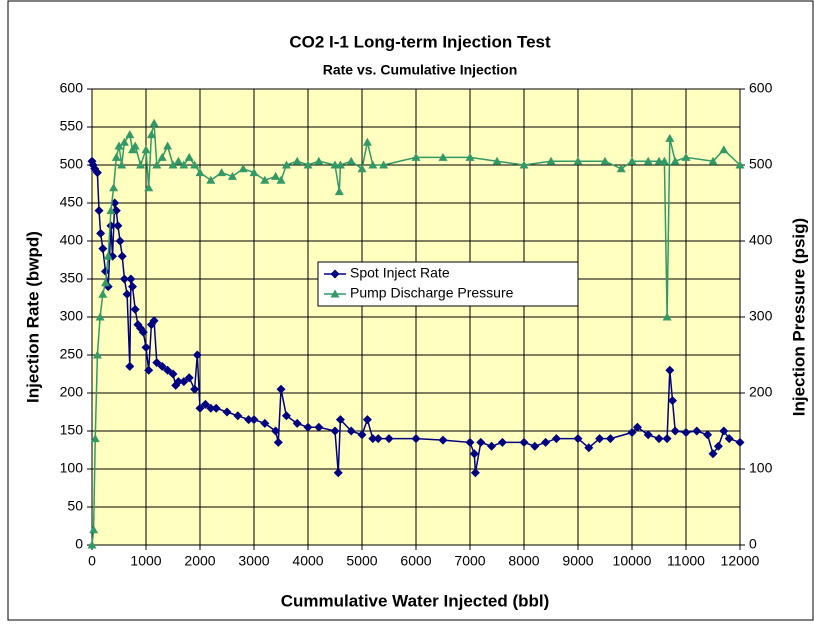 The width and height of the screenshot is (814, 626). What do you see at coordinates (577, 561) in the screenshot?
I see `x-tick-label: 9000` at bounding box center [577, 561].